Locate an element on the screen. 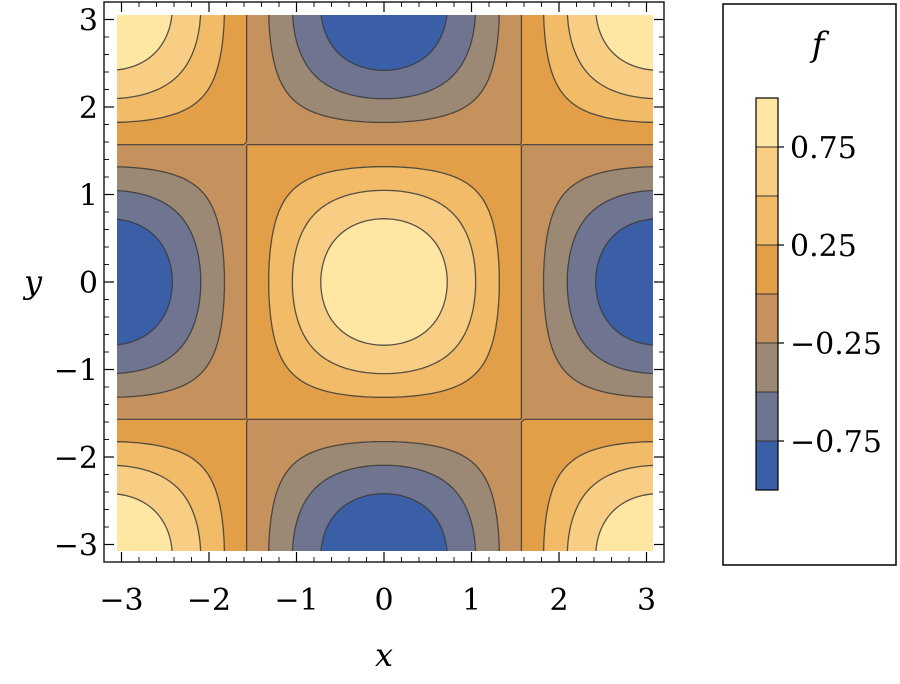 Image resolution: width=900 pixels, height=684 pixels. x-axis-title: x is located at coordinates (384, 655).